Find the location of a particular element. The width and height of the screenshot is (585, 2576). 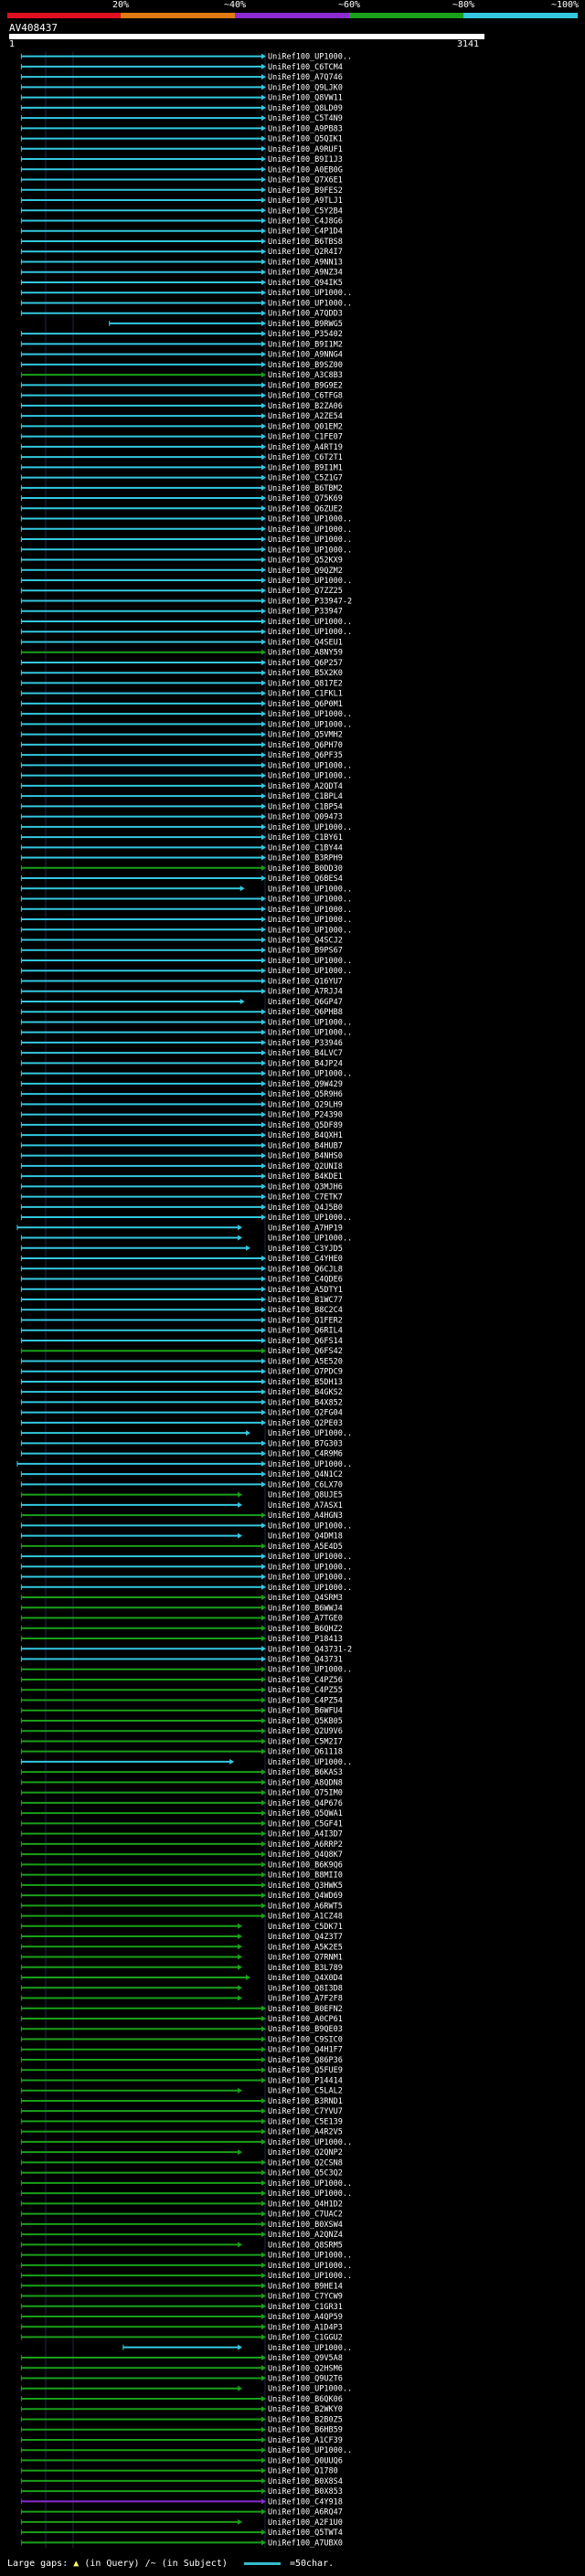

hit-row: UniRef100_A8QDN8 is located at coordinates (182, 1782).